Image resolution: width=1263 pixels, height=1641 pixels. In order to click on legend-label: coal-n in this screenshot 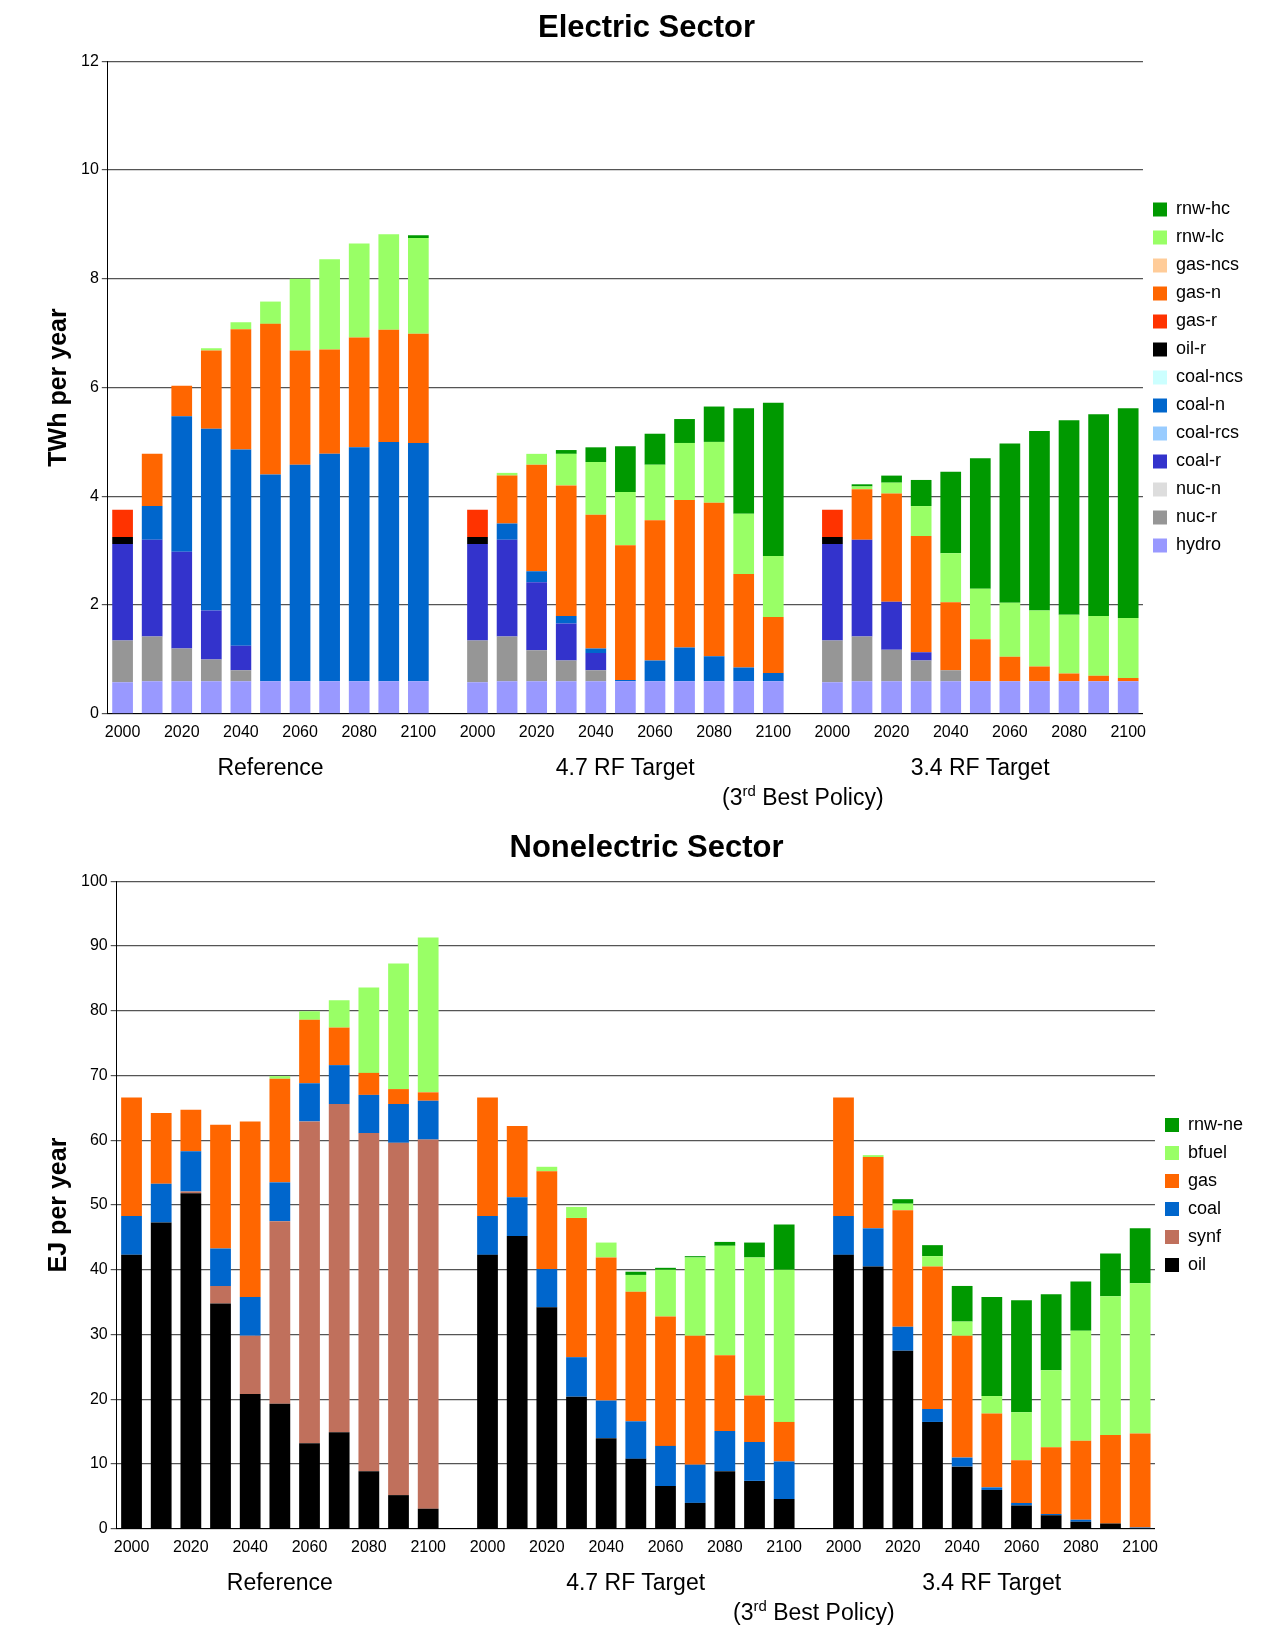, I will do `click(1200, 404)`.